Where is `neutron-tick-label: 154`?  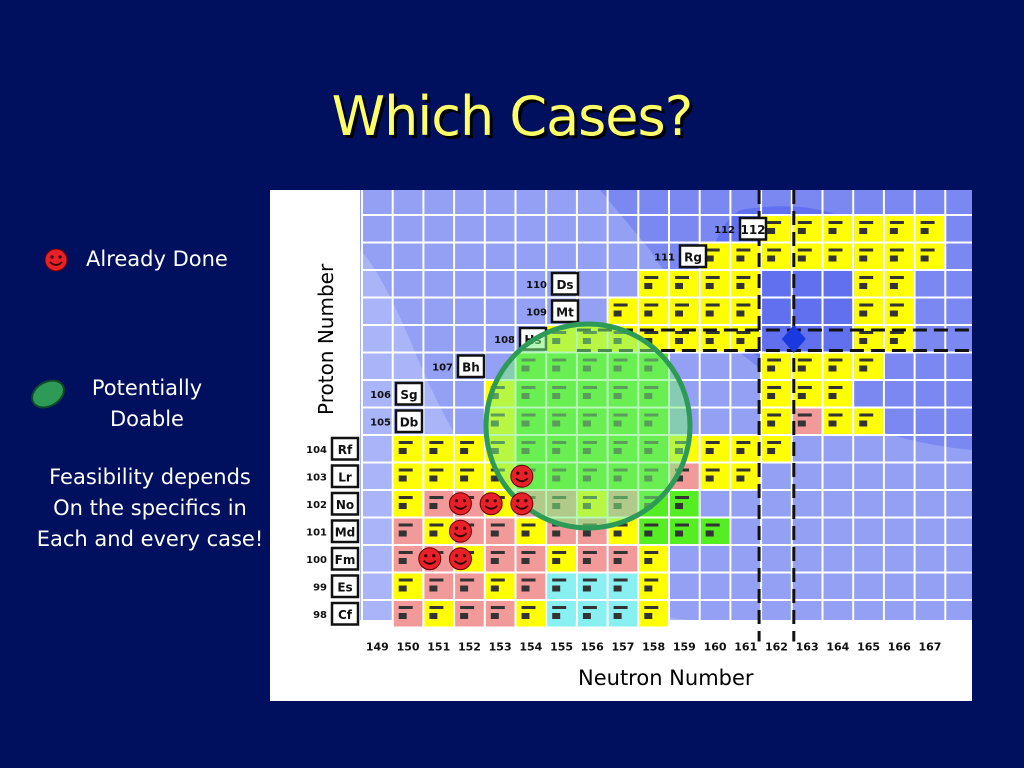
neutron-tick-label: 154 is located at coordinates (530, 647).